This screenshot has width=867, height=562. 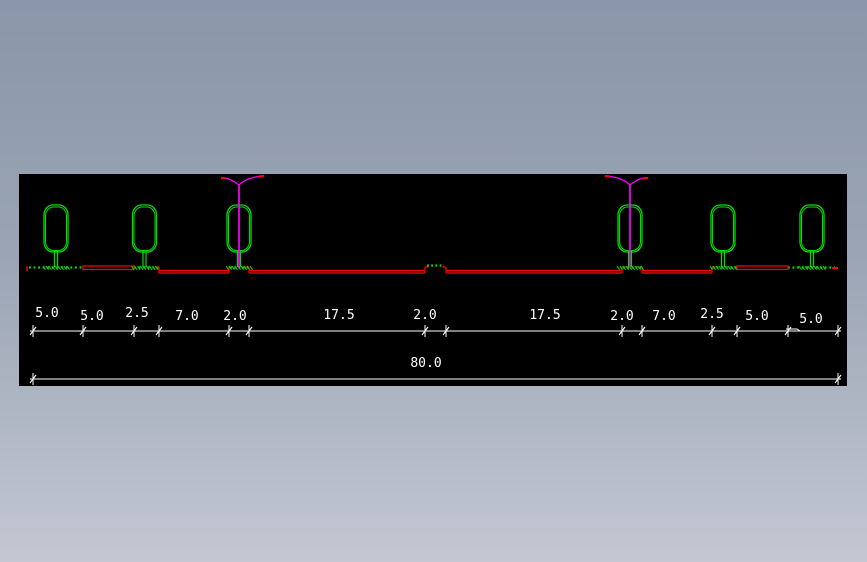 I want to click on sidewalk-slab, so click(x=435, y=268).